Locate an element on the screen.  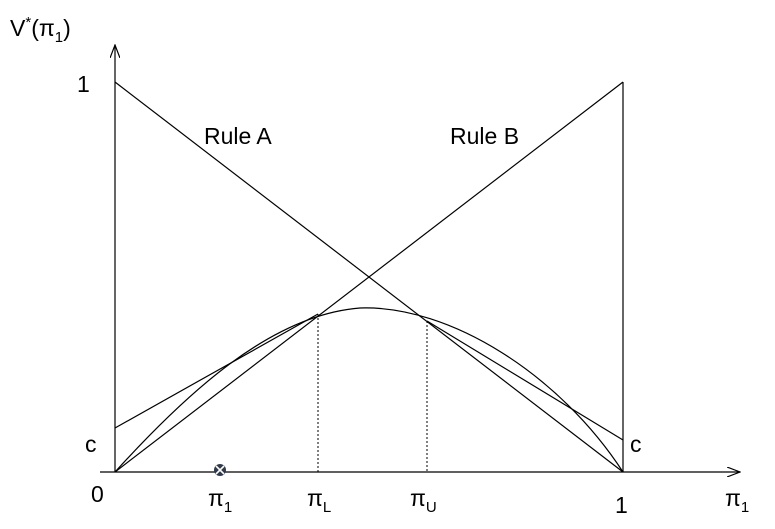
pi-l-tick-label: πL is located at coordinates (319, 500).